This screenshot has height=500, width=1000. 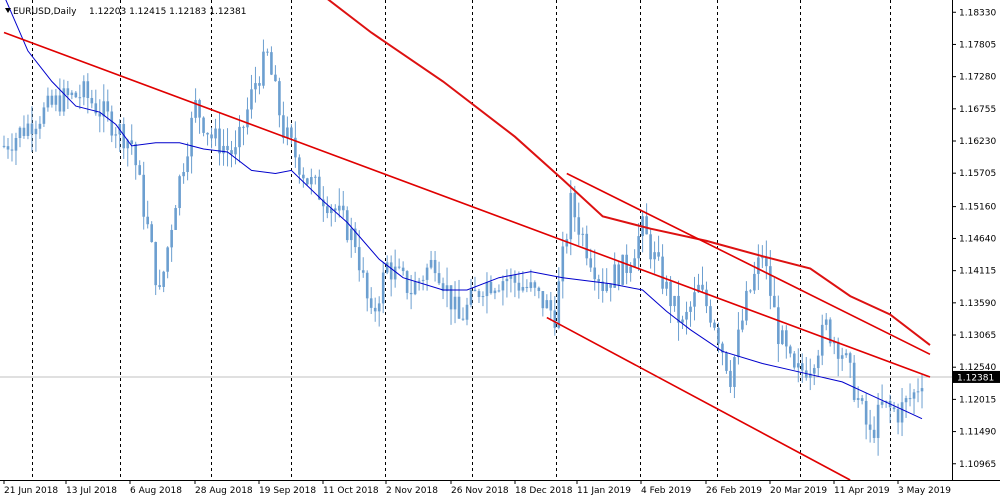 What do you see at coordinates (977, 45) in the screenshot?
I see `price-tick-label: 1.17805` at bounding box center [977, 45].